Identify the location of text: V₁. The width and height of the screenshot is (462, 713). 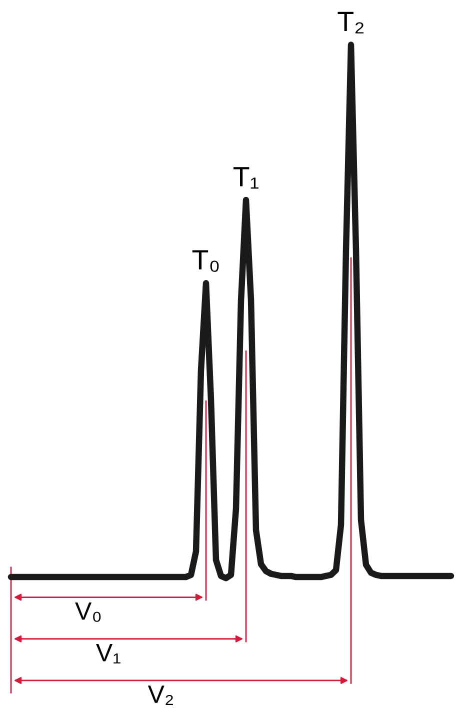
(108, 654).